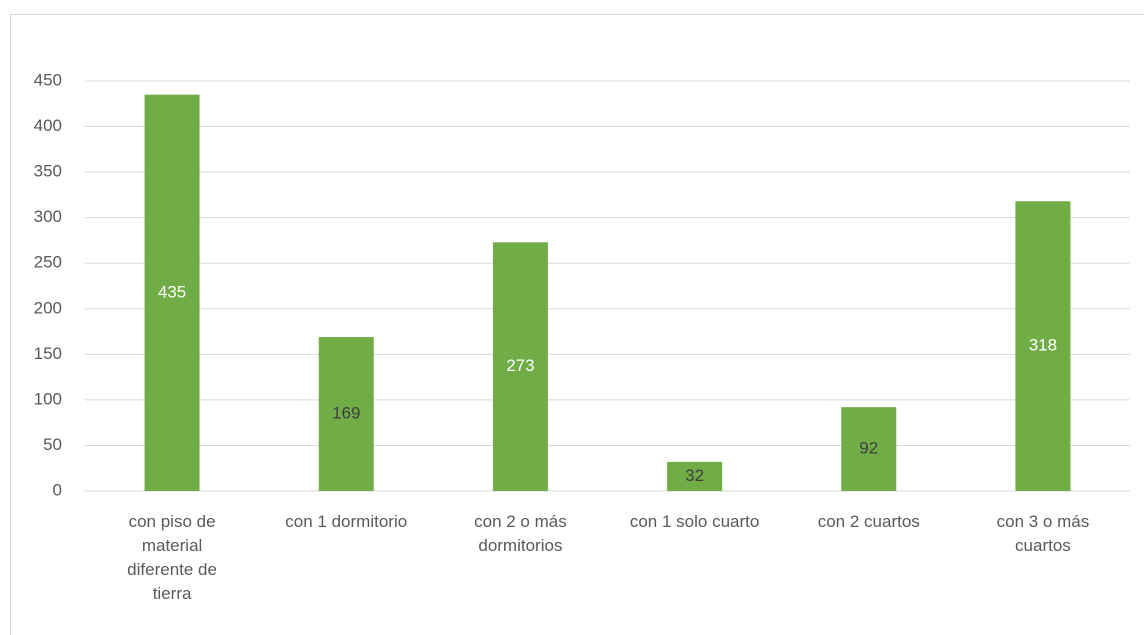  Describe the element at coordinates (48, 262) in the screenshot. I see `y-tick-label: 250` at that location.